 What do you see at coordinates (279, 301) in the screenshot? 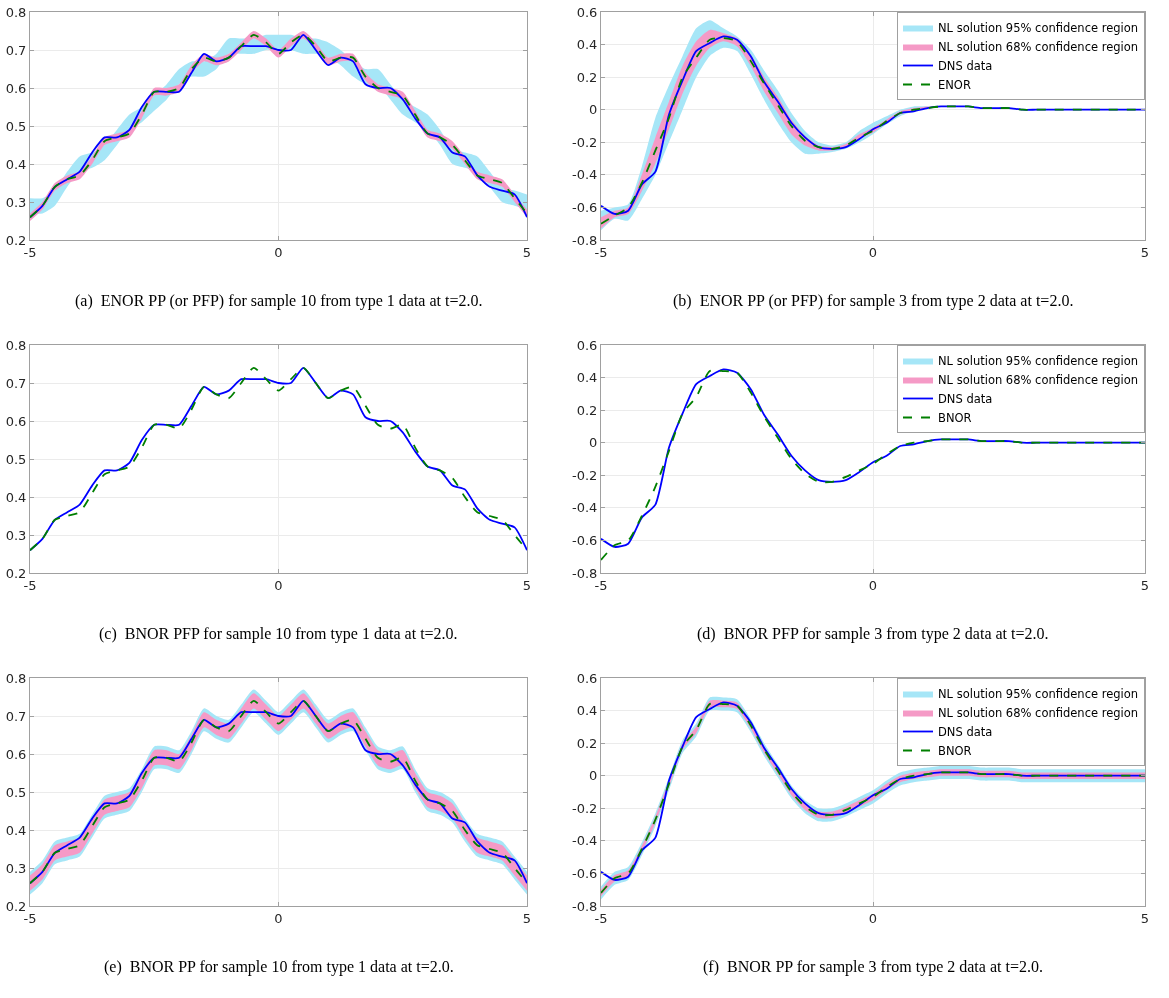
I see `text: (a) ENOR PP (or PFP) for sample 10 from type 1 data at t=2.0.` at bounding box center [279, 301].